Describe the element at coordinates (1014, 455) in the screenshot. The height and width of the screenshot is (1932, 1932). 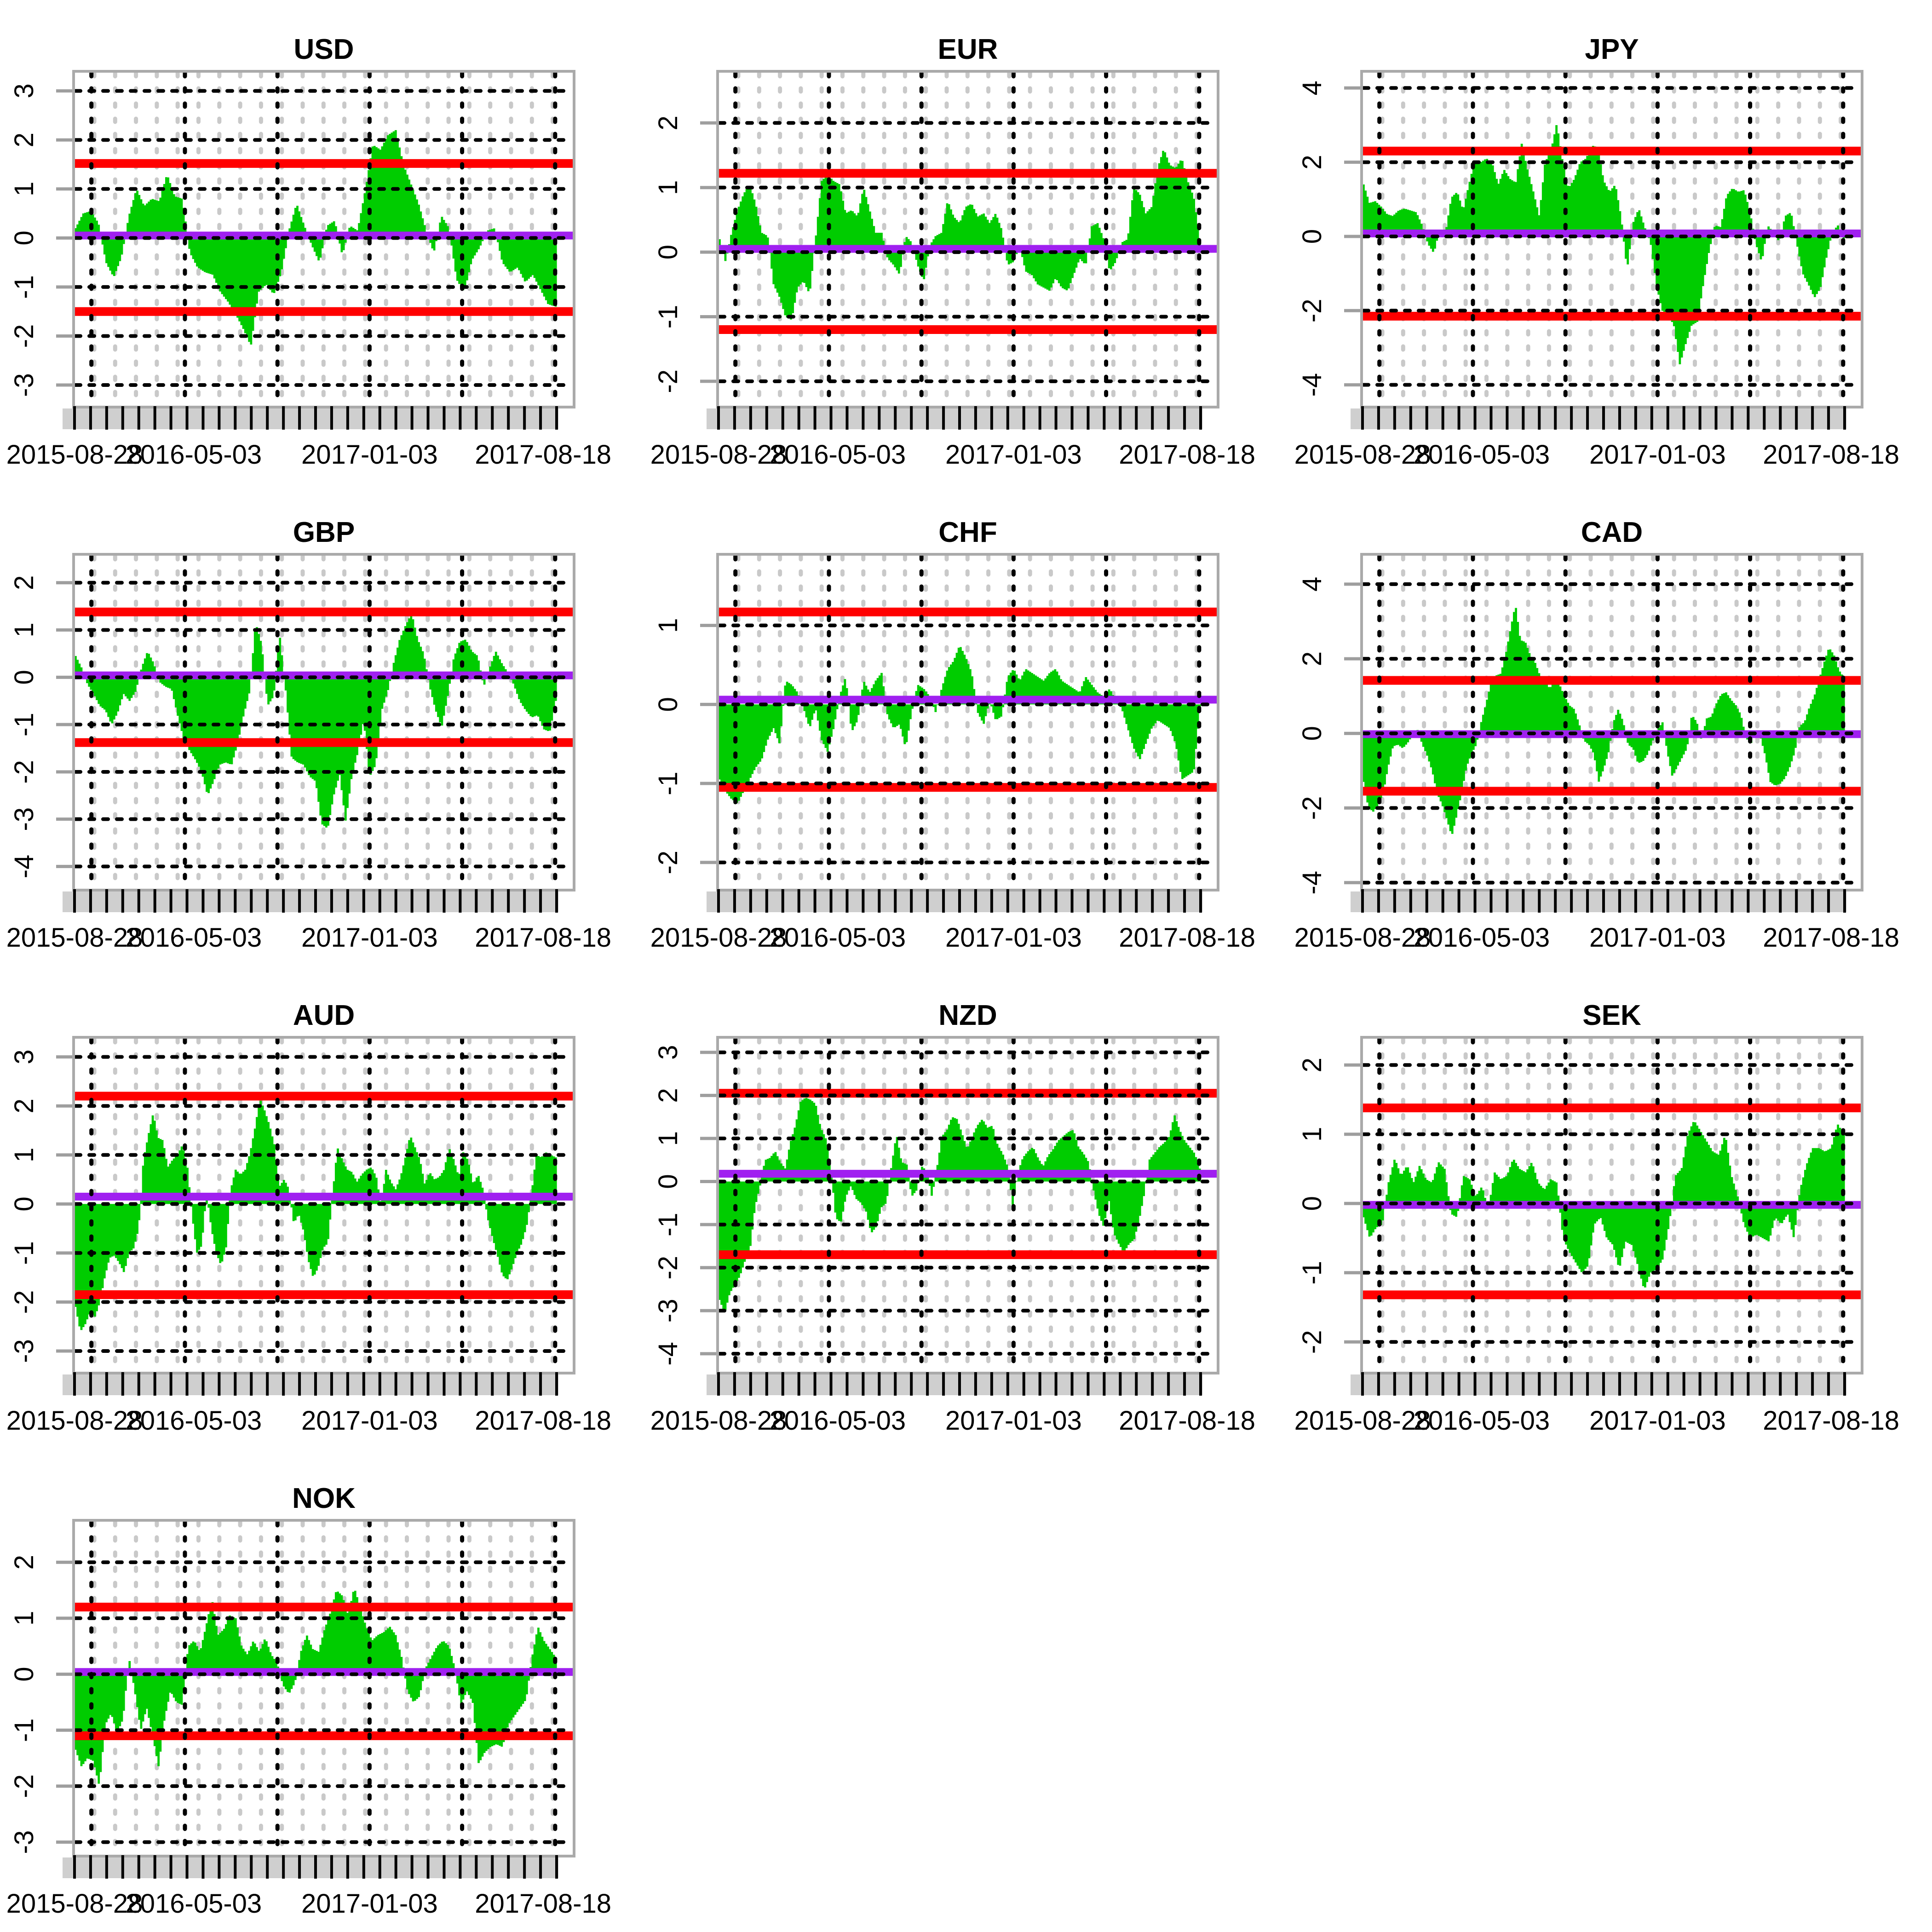
I see `x-tick-label: 2017-01-03` at that location.